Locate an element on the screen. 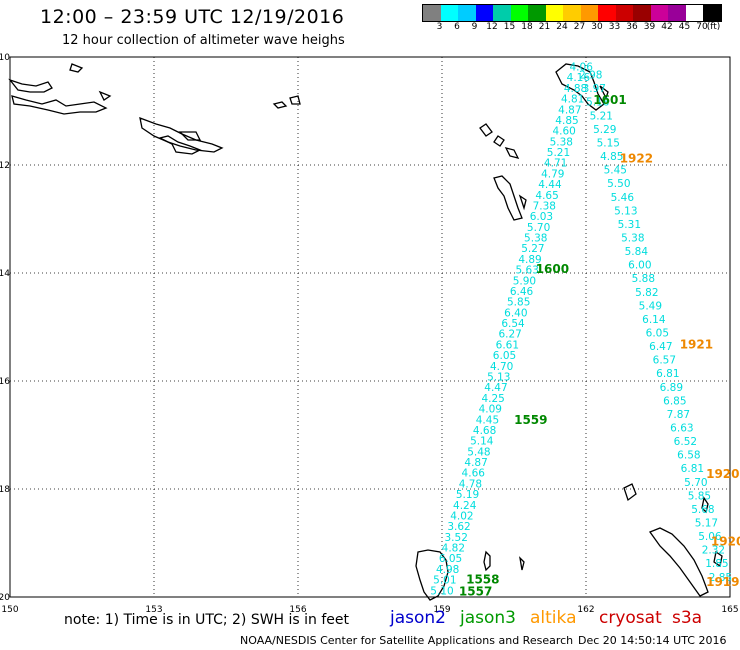 This screenshot has height=650, width=740. swh-value: 5.84 is located at coordinates (637, 252).